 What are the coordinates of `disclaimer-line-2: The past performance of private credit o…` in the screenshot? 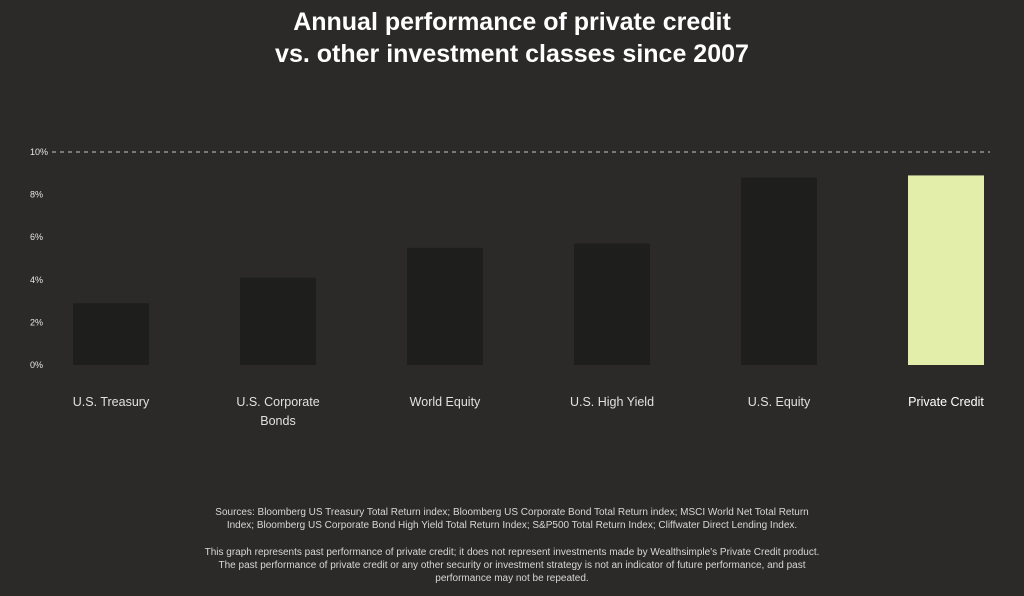 It's located at (512, 565).